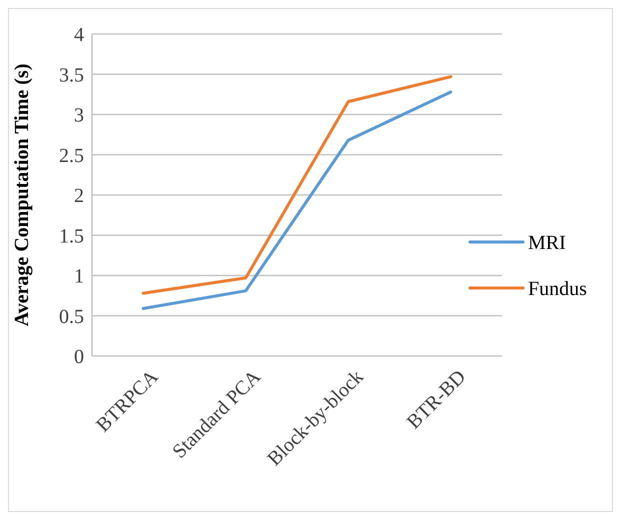 Image resolution: width=622 pixels, height=520 pixels. I want to click on y-tick-label: 0.5, so click(71, 317).